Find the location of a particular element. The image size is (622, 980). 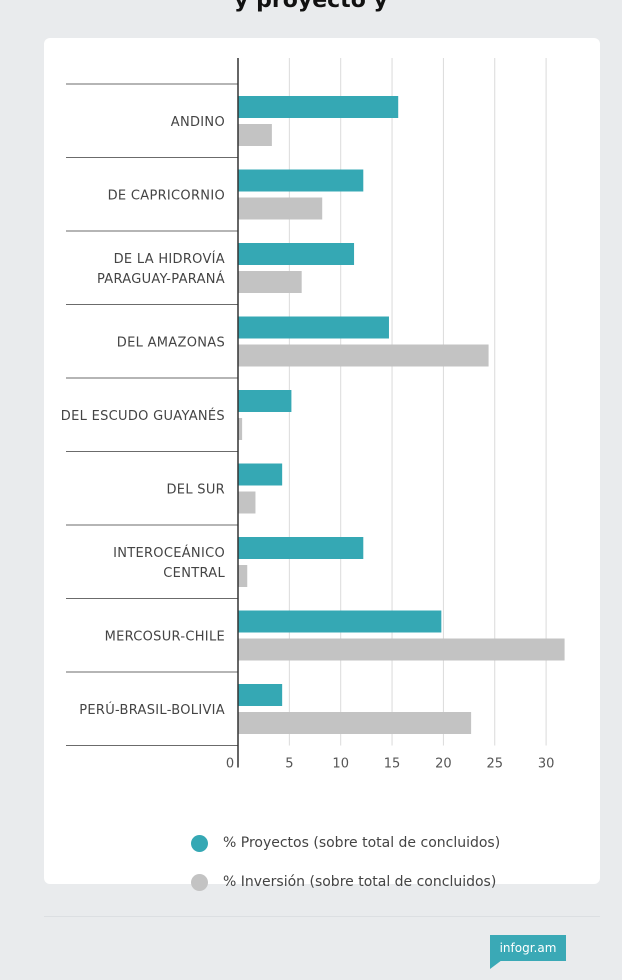

footer-divider is located at coordinates (322, 916).